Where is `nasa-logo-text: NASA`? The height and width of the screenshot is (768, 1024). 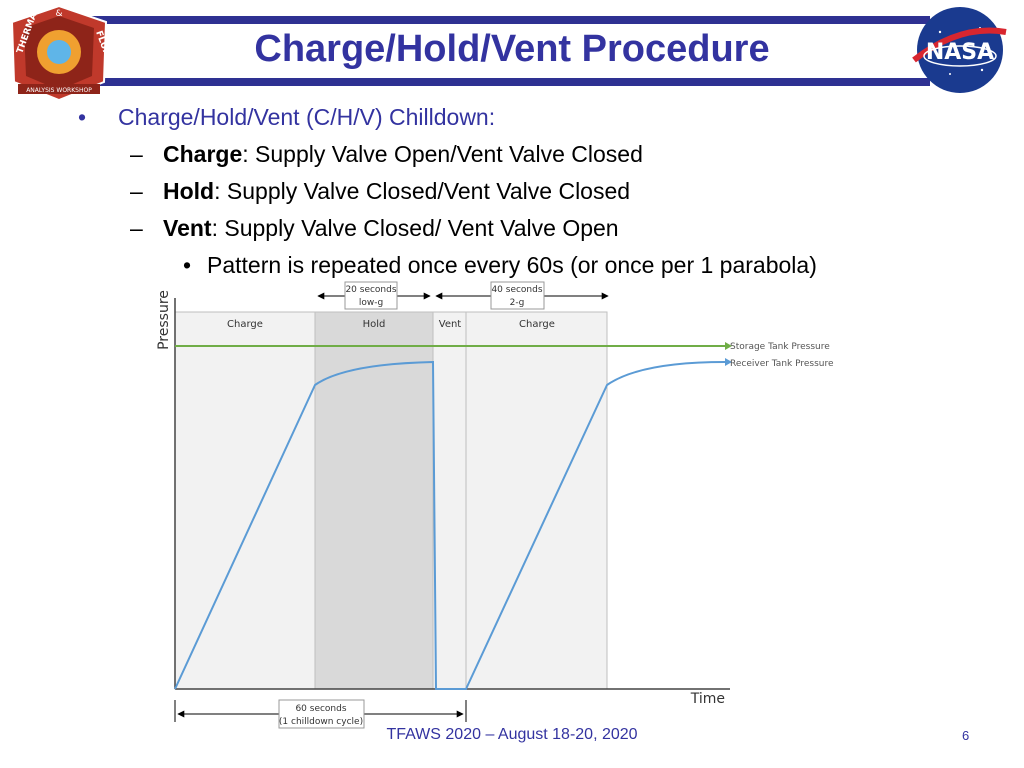
nasa-logo-text: NASA is located at coordinates (960, 52).